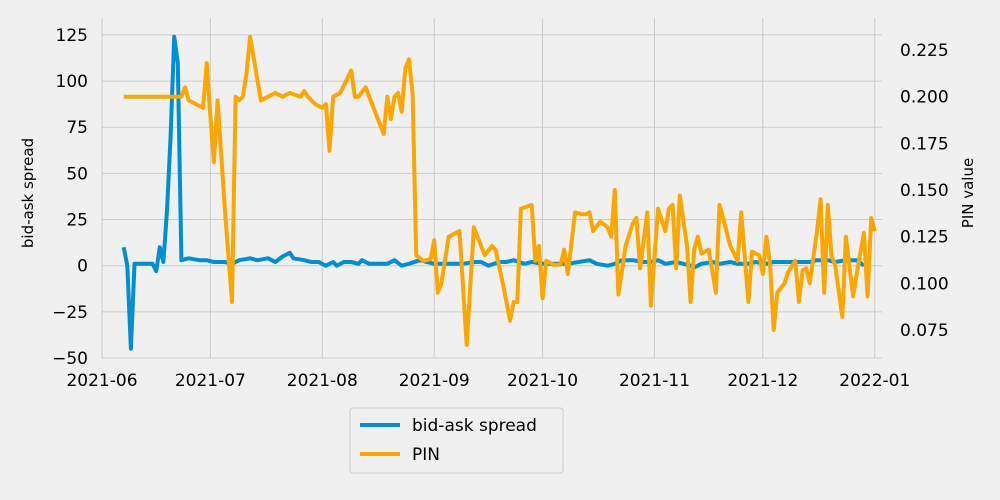 The height and width of the screenshot is (500, 1000). What do you see at coordinates (77, 174) in the screenshot?
I see `left-y-tick-label: 50` at bounding box center [77, 174].